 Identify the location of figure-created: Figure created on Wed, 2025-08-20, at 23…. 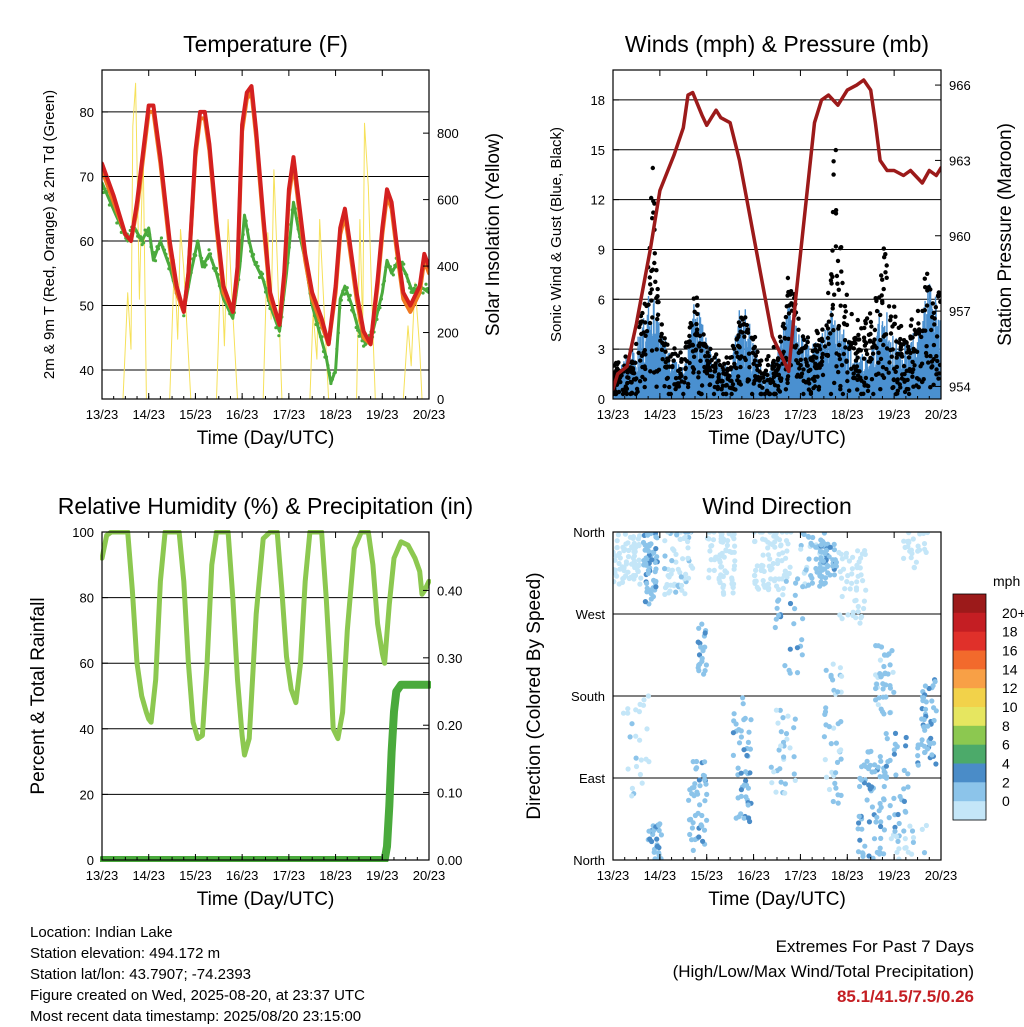
(197, 995).